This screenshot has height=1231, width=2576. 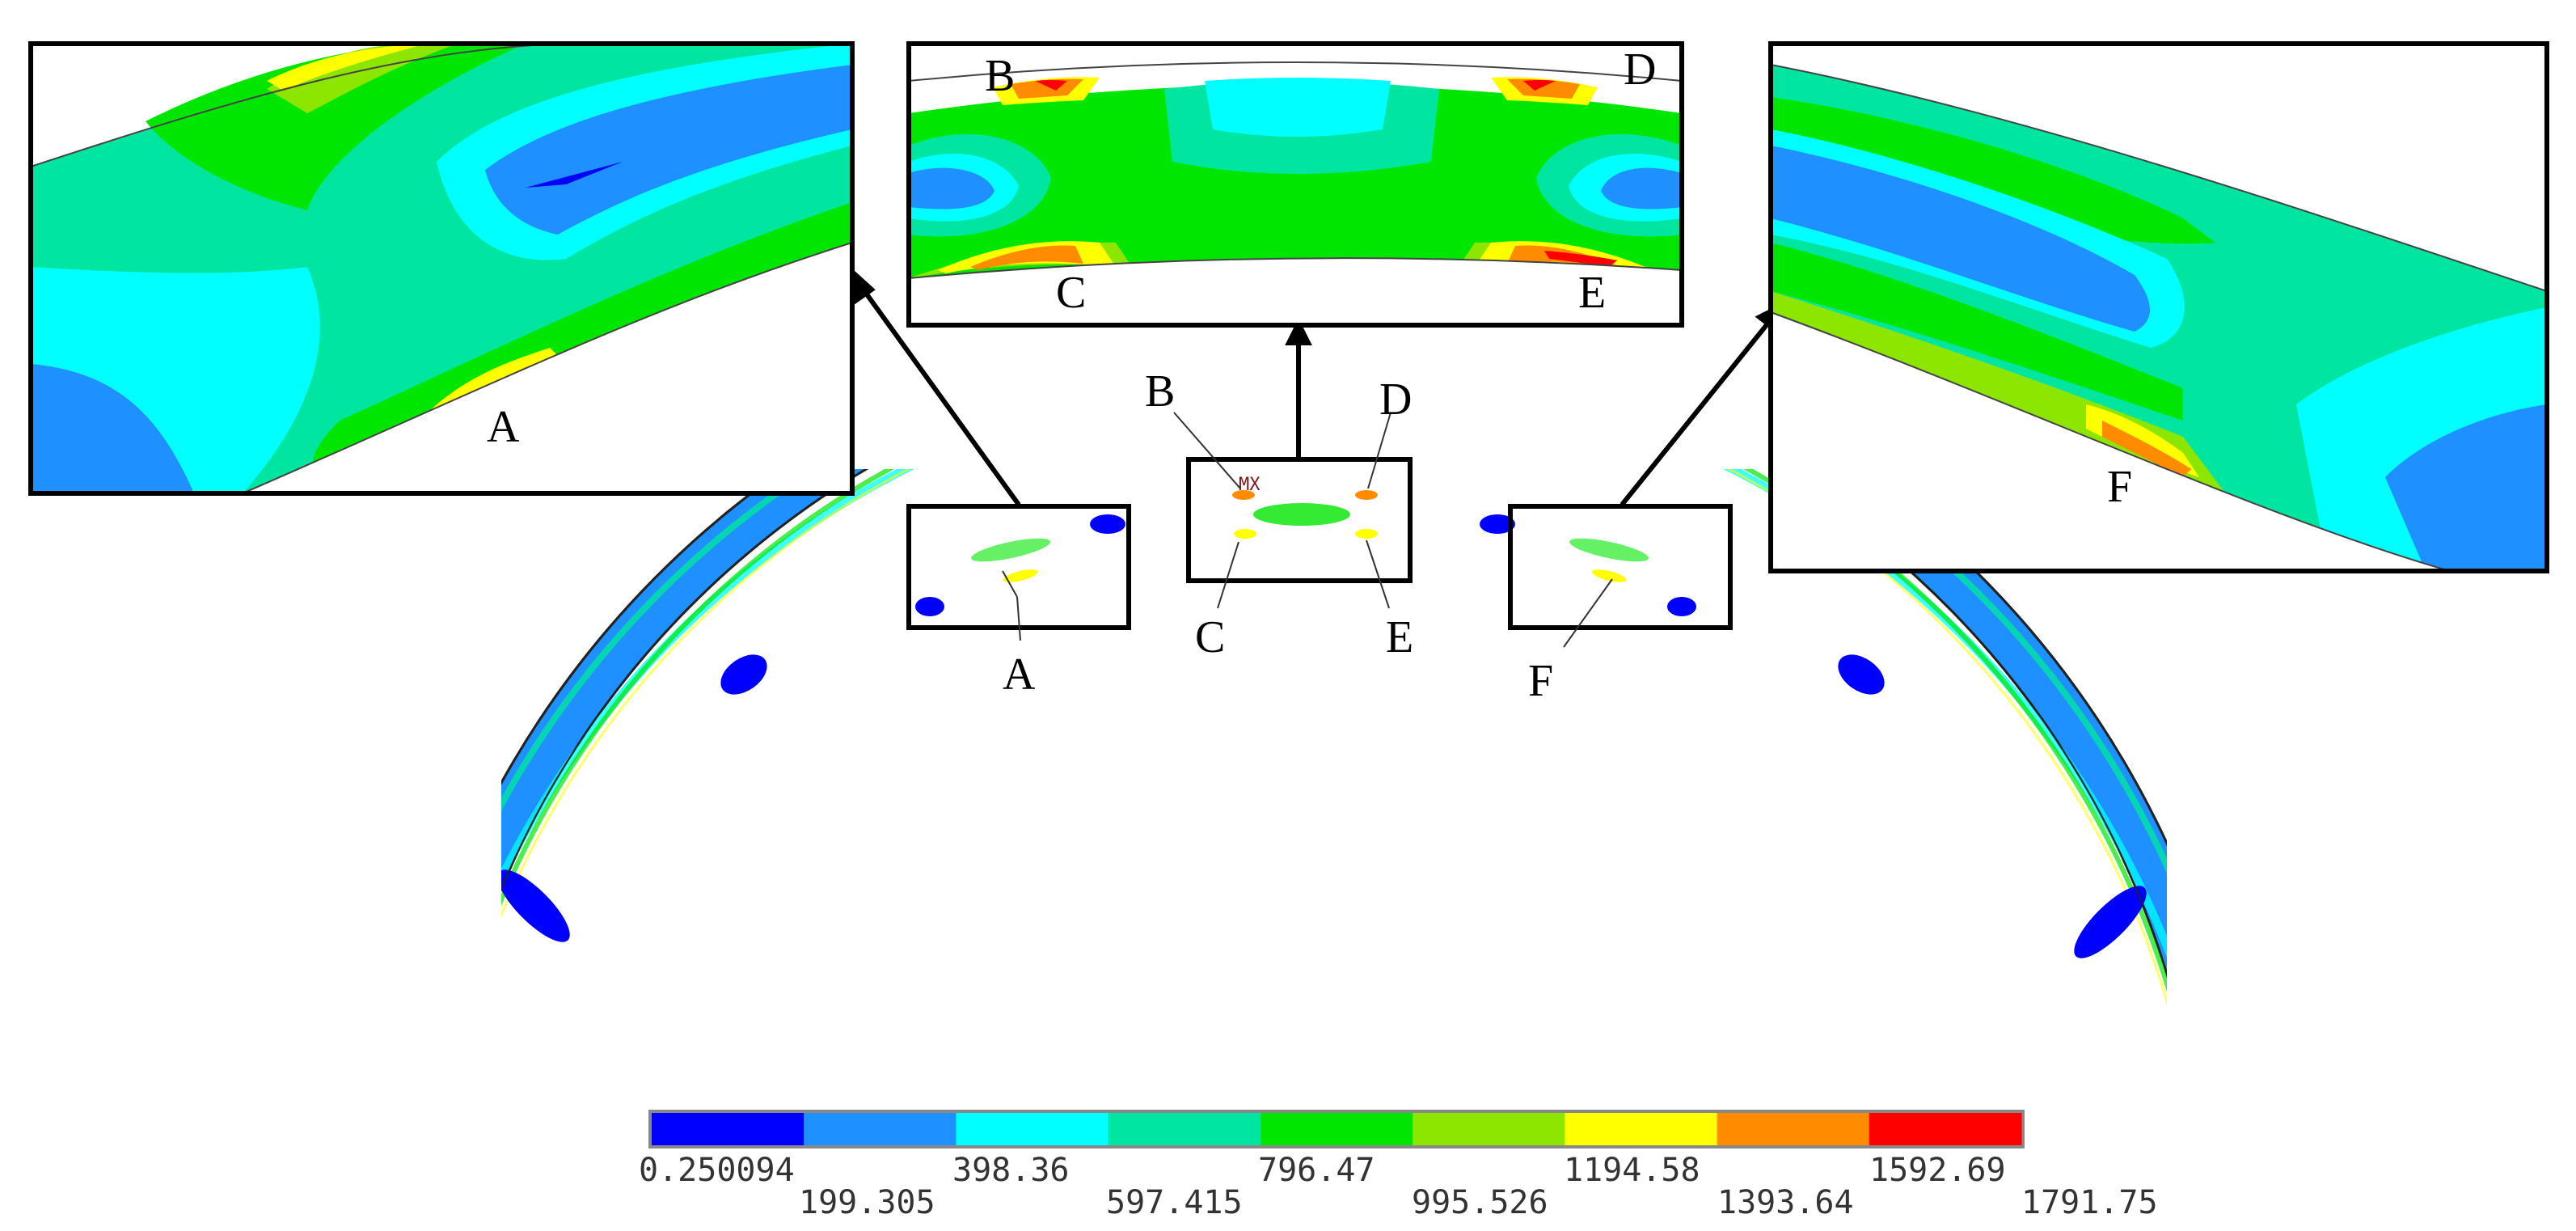 What do you see at coordinates (1011, 1170) in the screenshot?
I see `legend-tick: 398.36` at bounding box center [1011, 1170].